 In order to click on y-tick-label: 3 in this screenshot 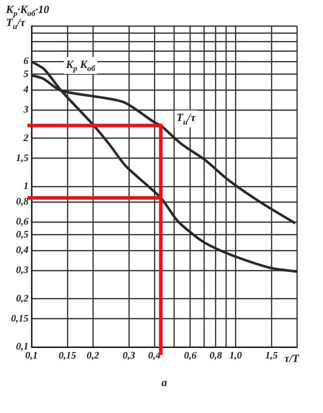, I will do `click(25, 110)`.